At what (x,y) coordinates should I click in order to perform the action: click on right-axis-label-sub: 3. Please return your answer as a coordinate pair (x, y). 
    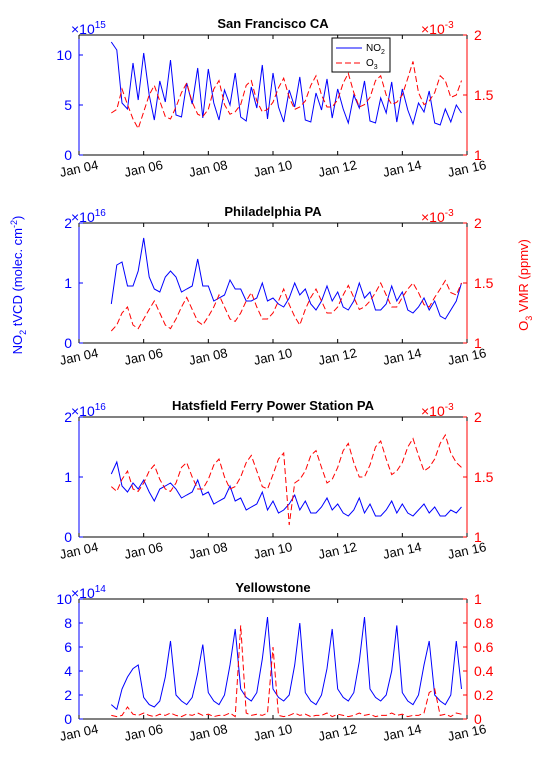
    Looking at the image, I should click on (529, 318).